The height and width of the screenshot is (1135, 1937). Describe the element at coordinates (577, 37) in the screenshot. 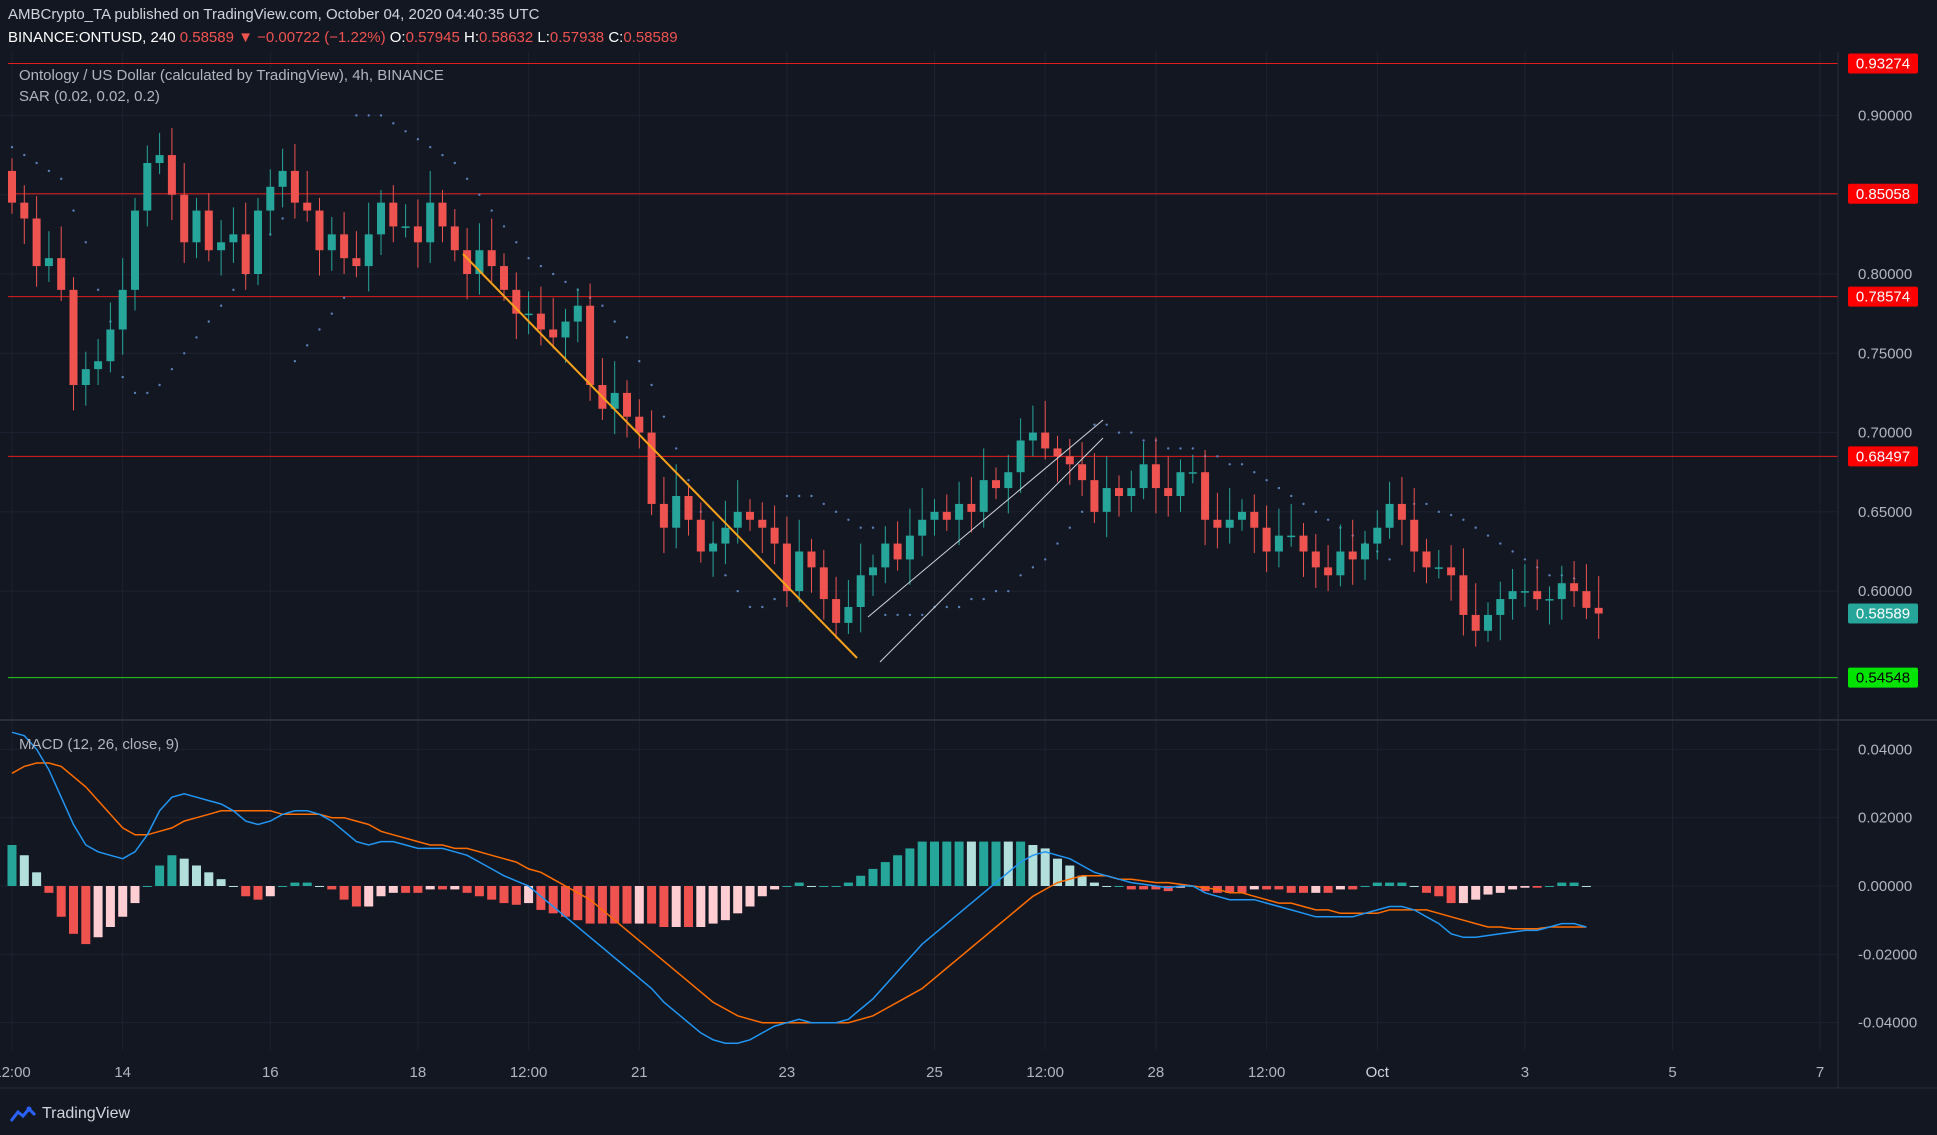

I see `low-value: 0.57938` at that location.